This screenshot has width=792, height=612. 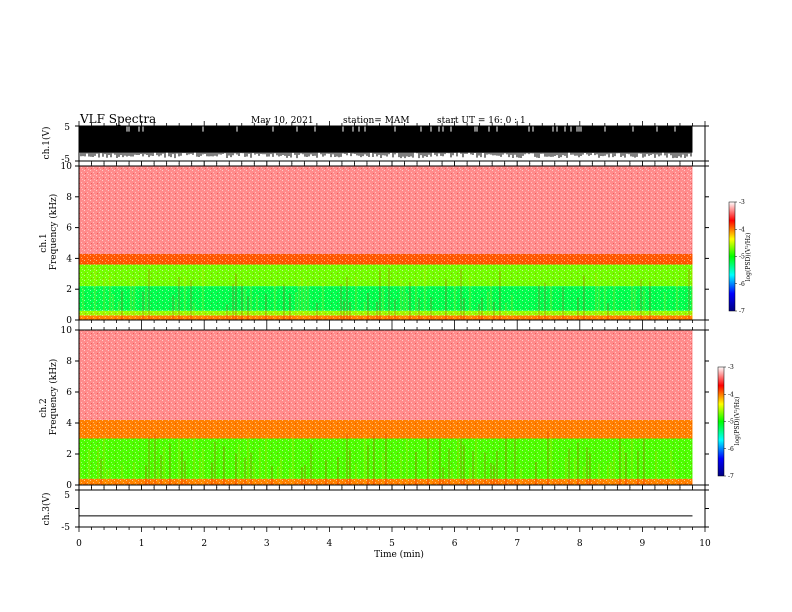 I want to click on ch1-colorbar-bar, so click(x=732, y=256).